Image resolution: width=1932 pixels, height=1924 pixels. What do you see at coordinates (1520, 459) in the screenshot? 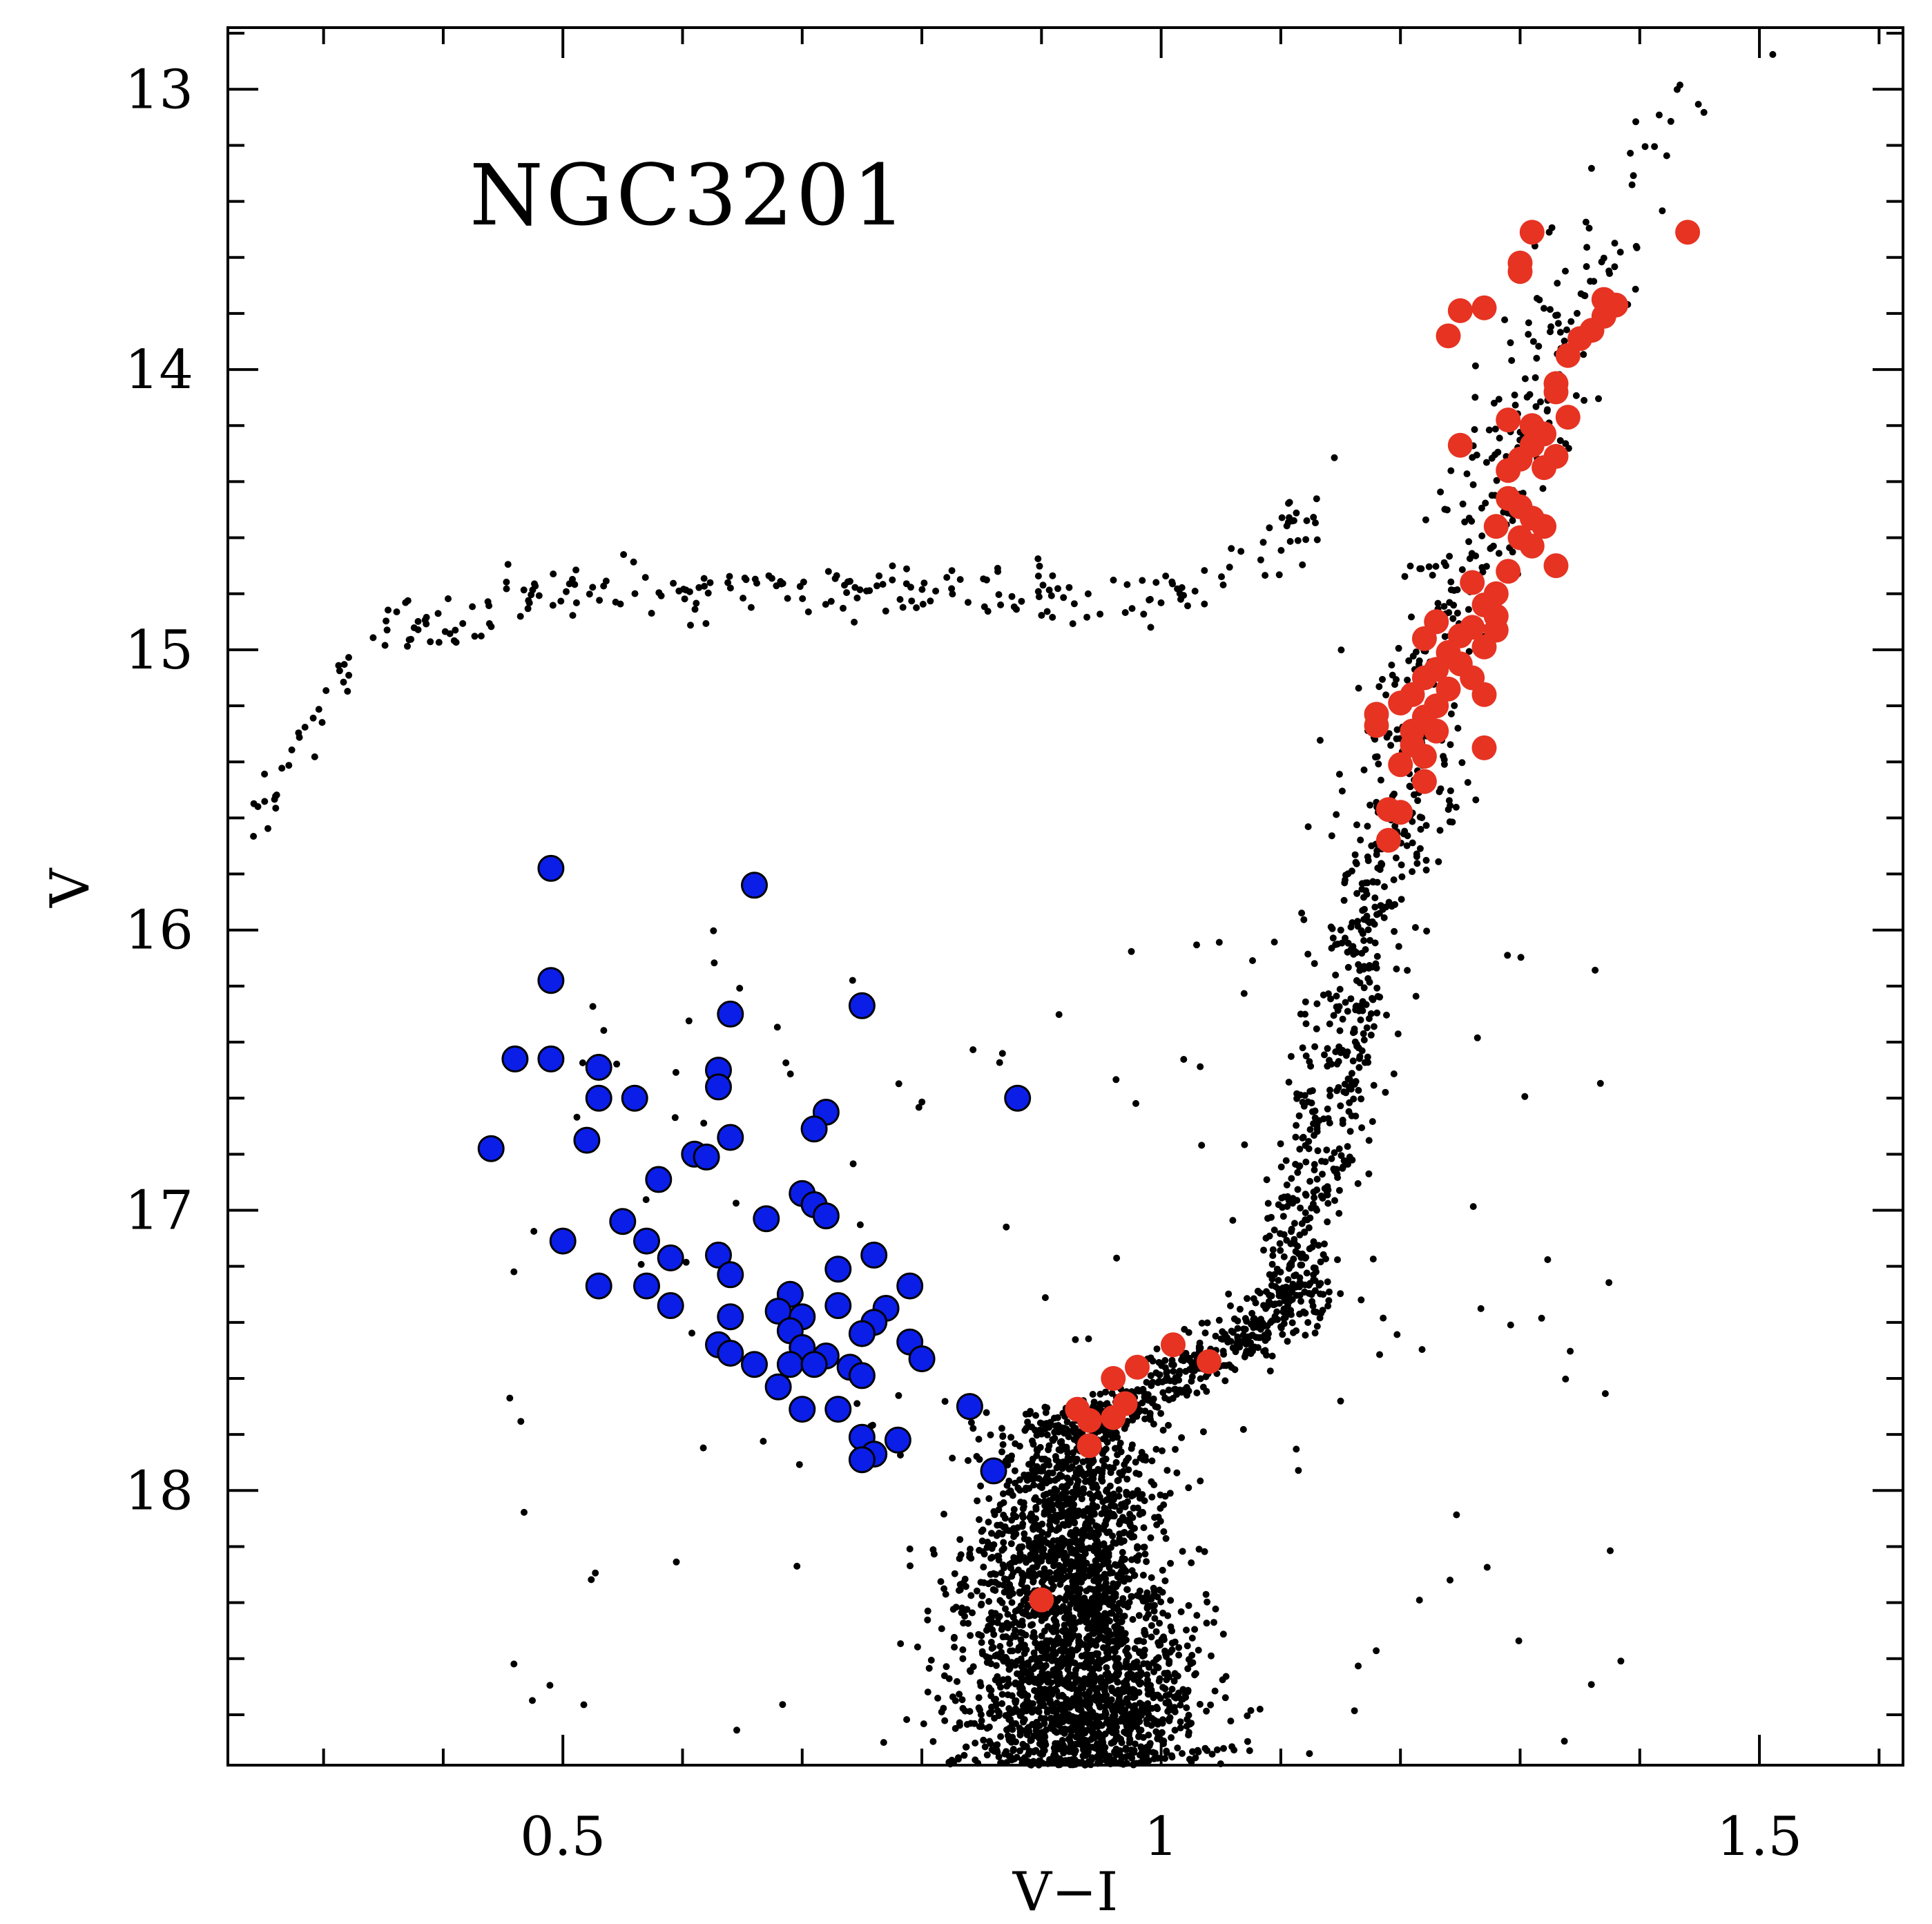
I see `red-member-point` at bounding box center [1520, 459].